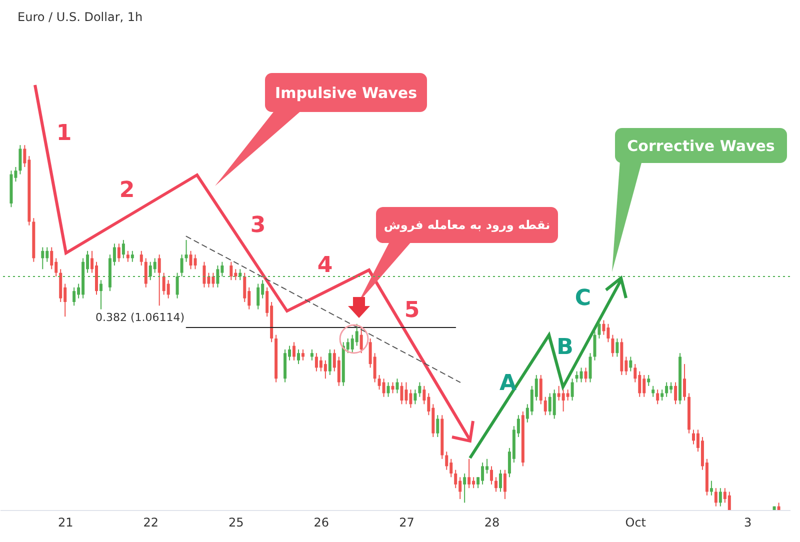 The height and width of the screenshot is (542, 800). What do you see at coordinates (583, 298) in the screenshot?
I see `annotation: C` at bounding box center [583, 298].